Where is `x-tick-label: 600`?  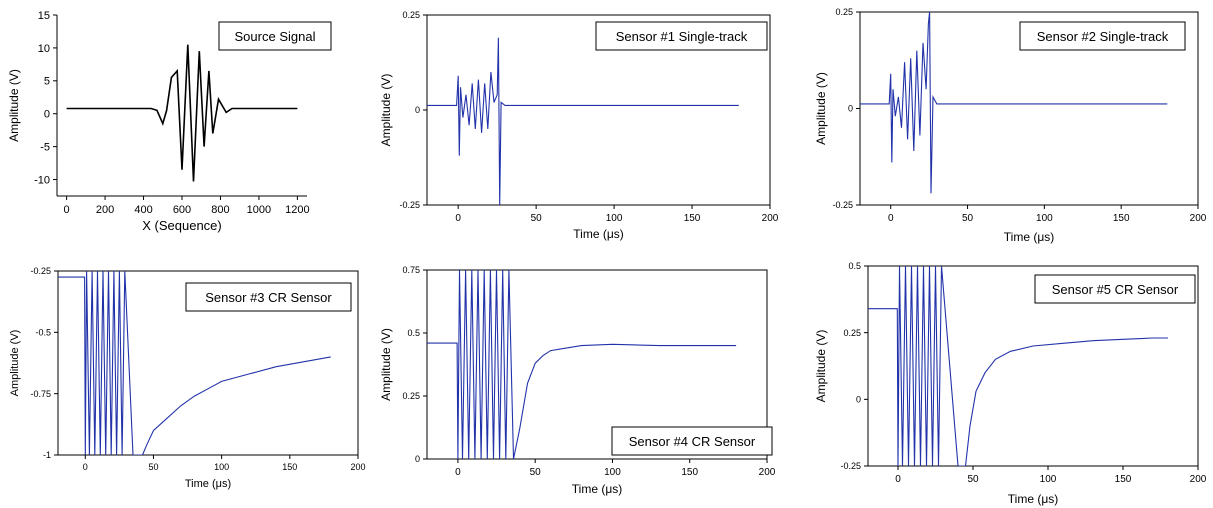 x-tick-label: 600 is located at coordinates (182, 210).